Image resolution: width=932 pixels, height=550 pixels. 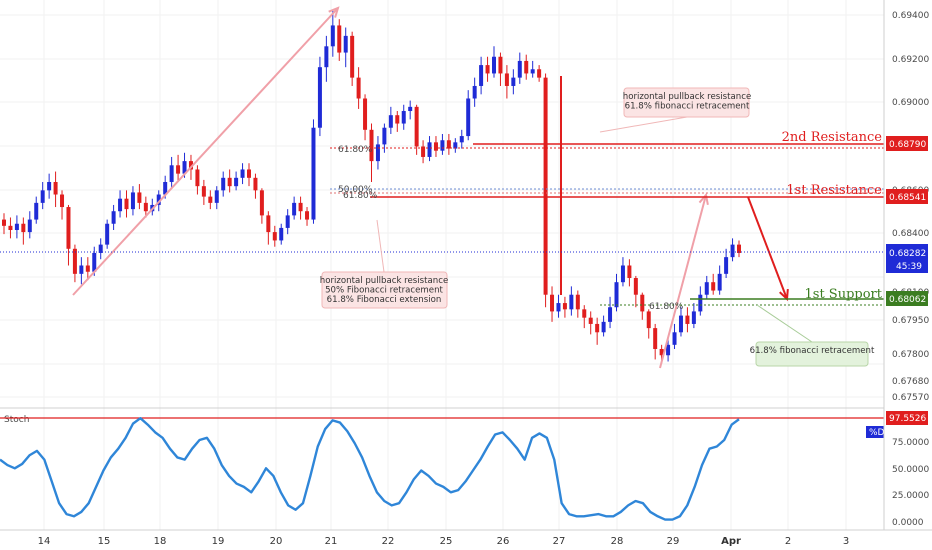 I want to click on stoch-tick-label: 75.0000, so click(x=910, y=443).